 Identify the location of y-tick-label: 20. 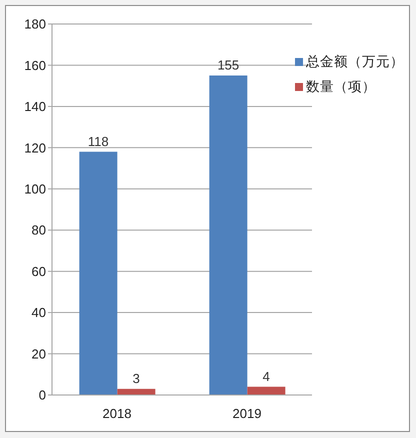
(39, 354).